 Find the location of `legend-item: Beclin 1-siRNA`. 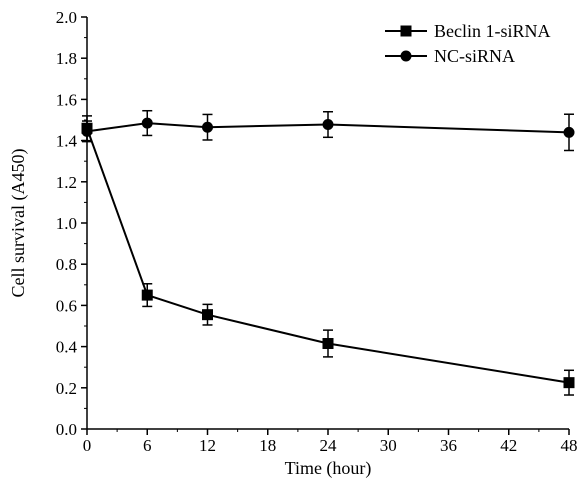

legend-item: Beclin 1-siRNA is located at coordinates (468, 31).